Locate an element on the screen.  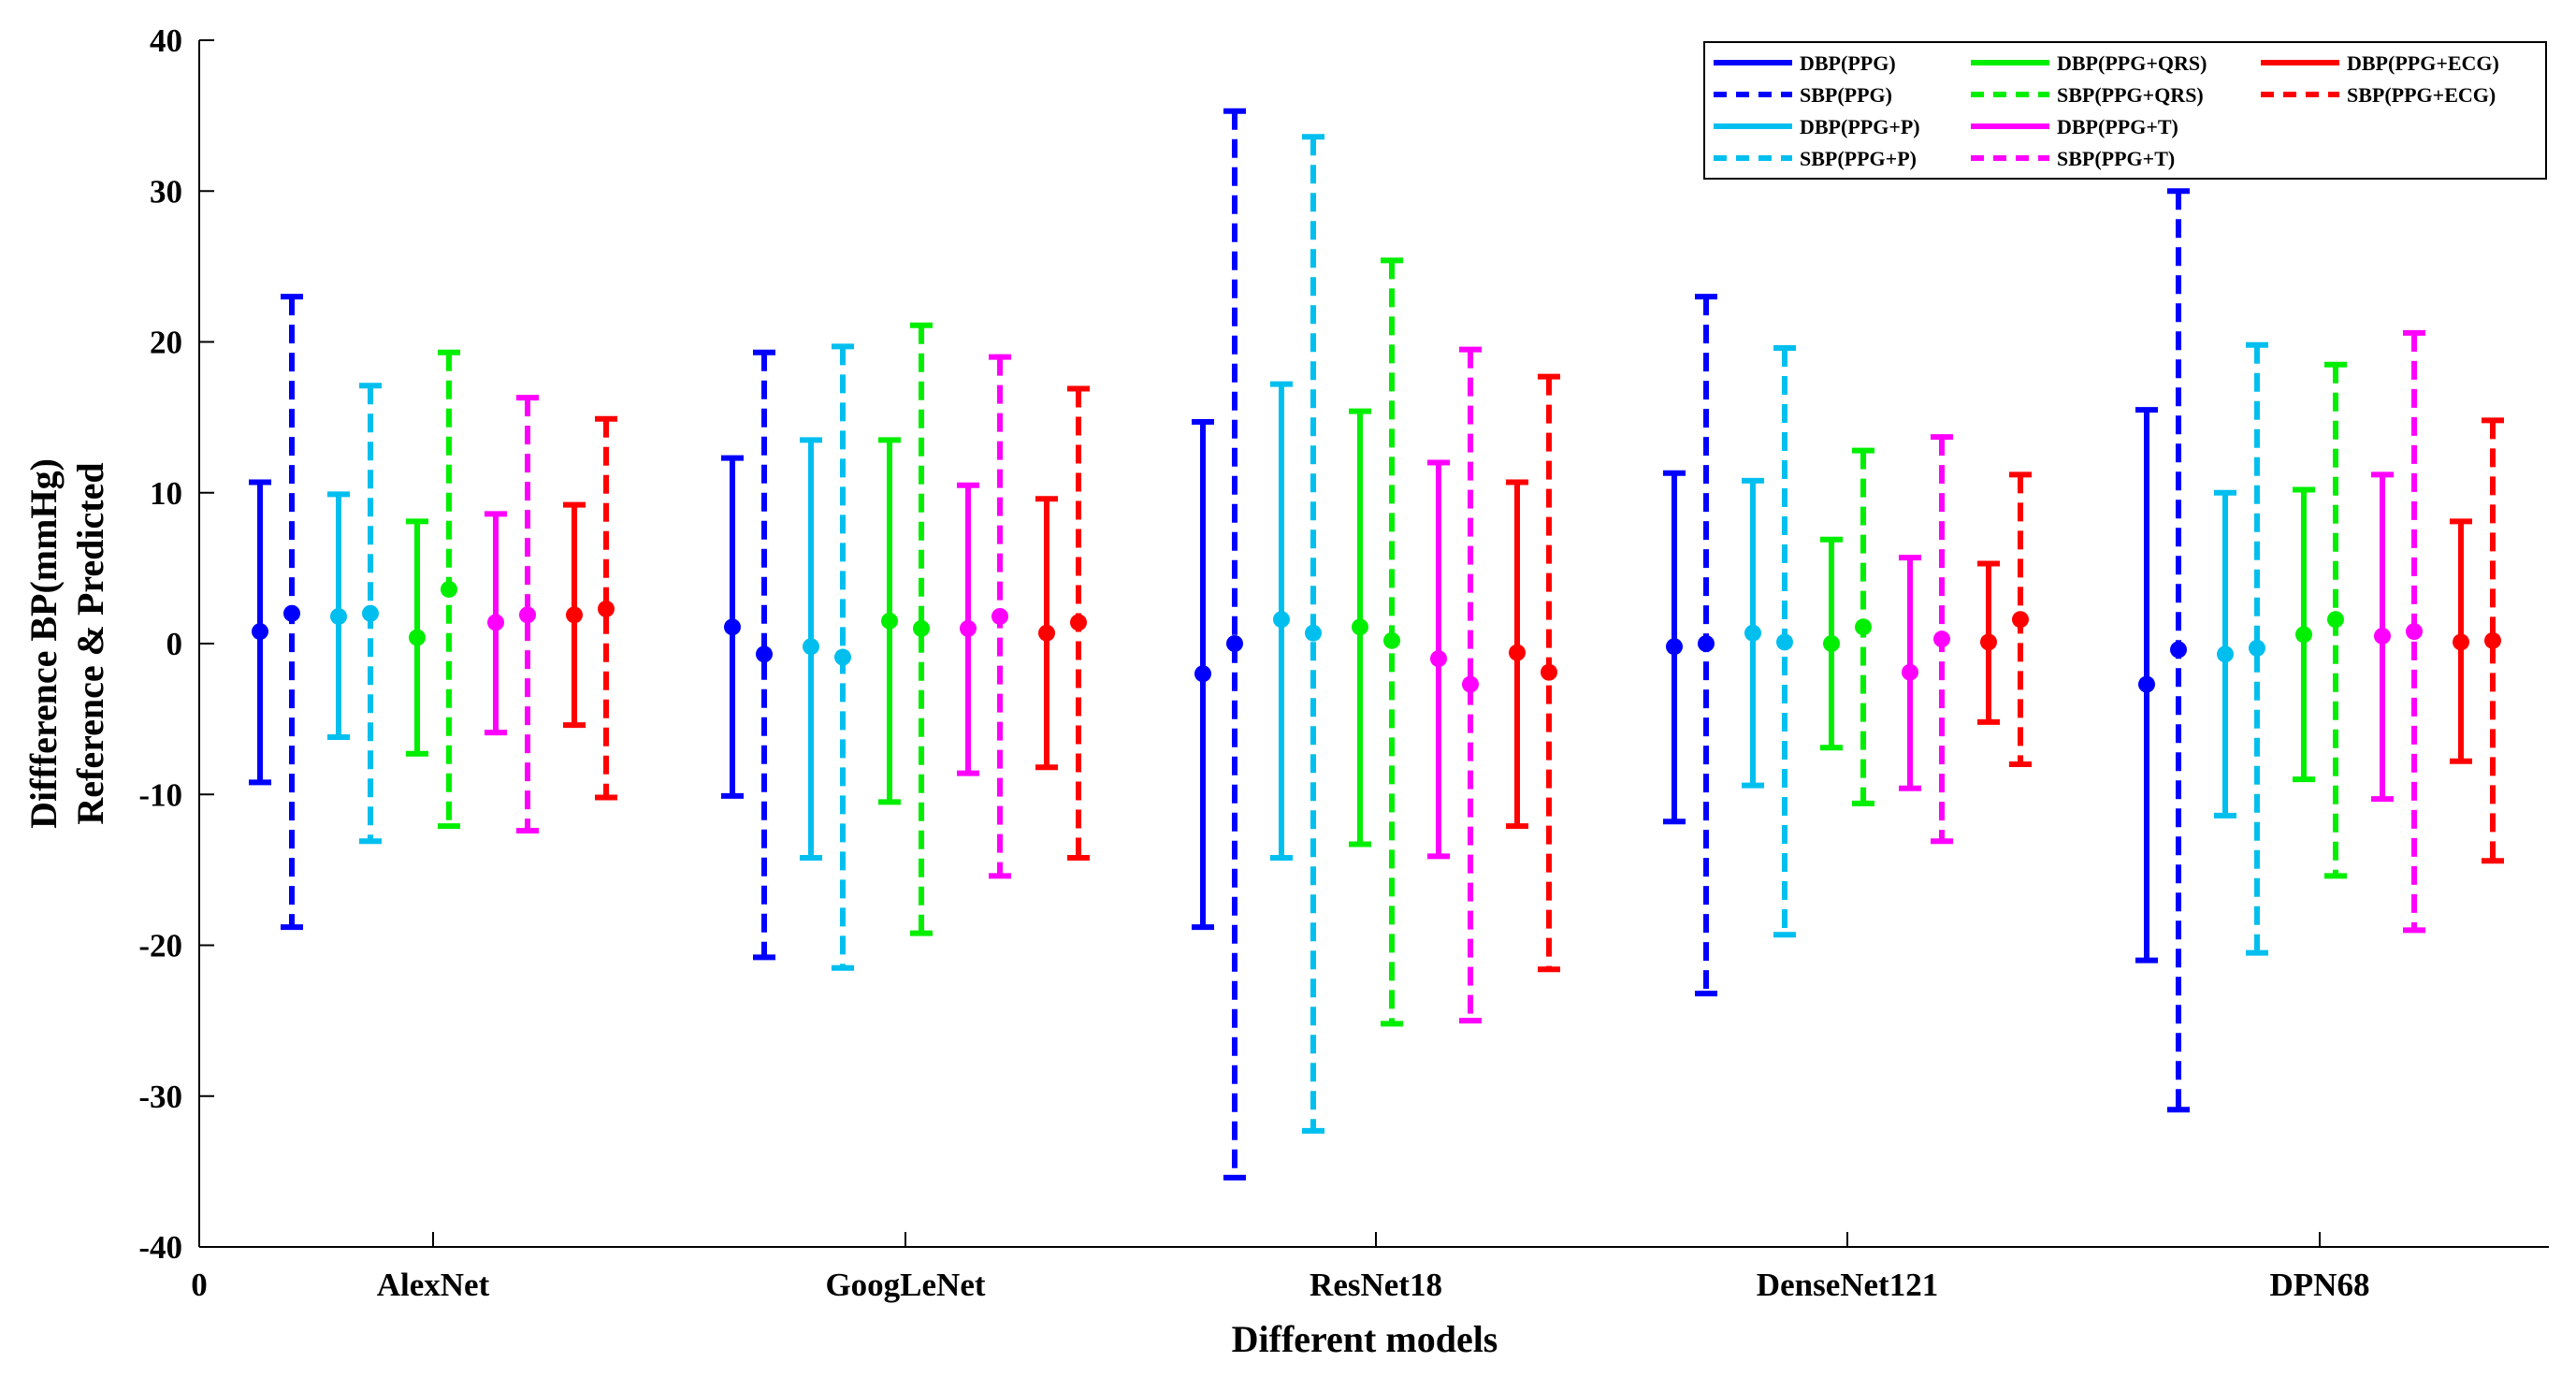
legend-entry: DBP(PPG) is located at coordinates (1805, 63).